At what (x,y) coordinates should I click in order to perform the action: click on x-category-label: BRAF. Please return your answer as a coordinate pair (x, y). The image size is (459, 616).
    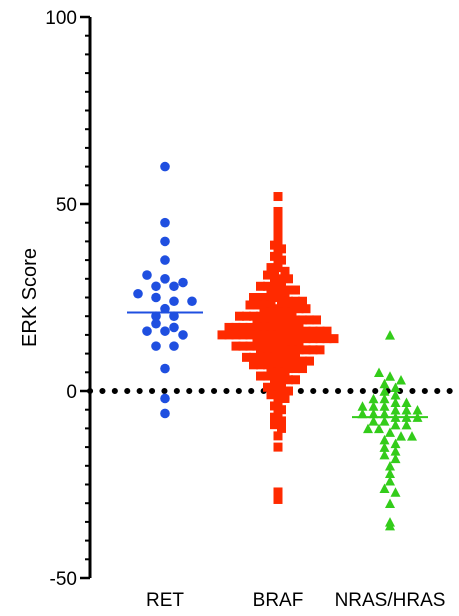
    Looking at the image, I should click on (278, 600).